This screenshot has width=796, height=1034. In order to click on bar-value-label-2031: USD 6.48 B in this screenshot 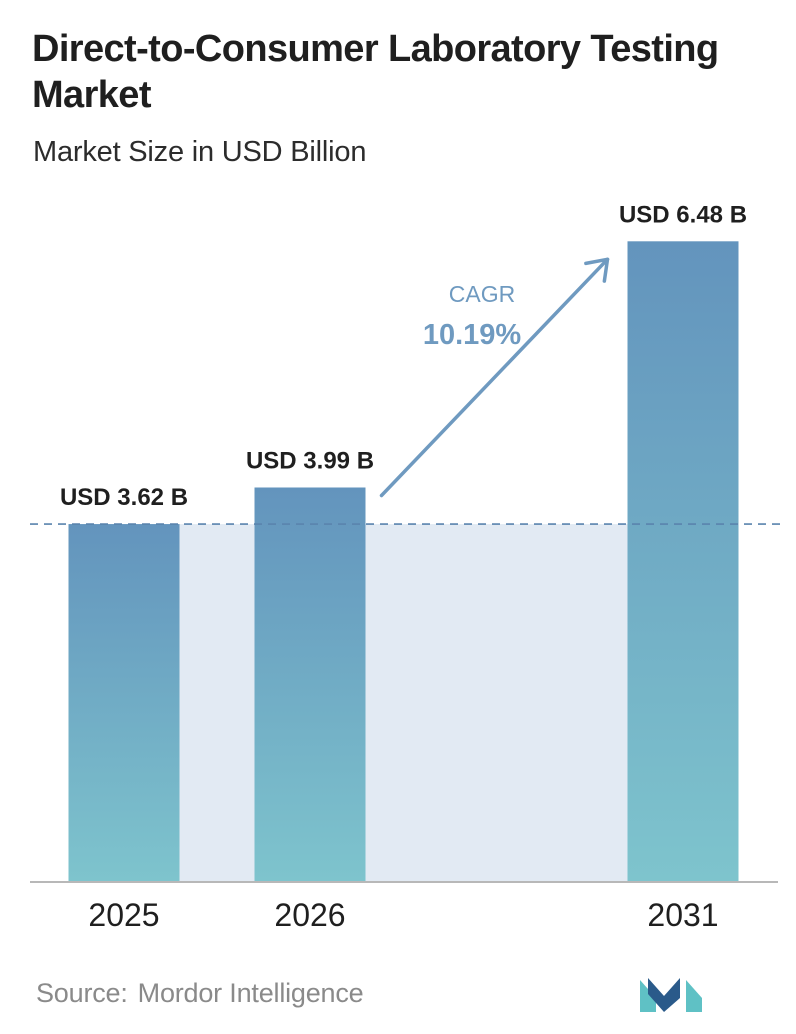, I will do `click(683, 214)`.